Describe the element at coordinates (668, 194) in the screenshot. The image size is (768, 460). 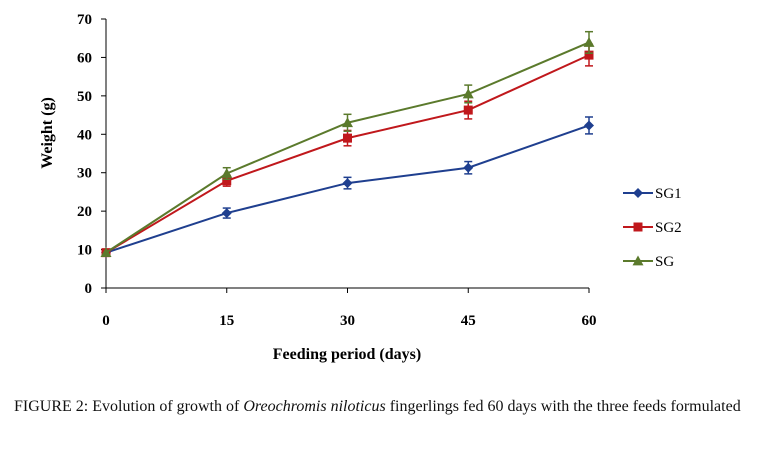
I see `legend-label: SG1` at that location.